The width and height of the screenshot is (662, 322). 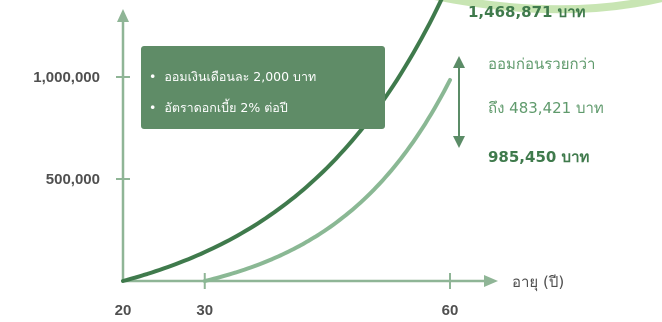 I want to click on info-line-monthly-saving: • ออมเงินเดือนละ 2,000 บาท, so click(x=233, y=76).